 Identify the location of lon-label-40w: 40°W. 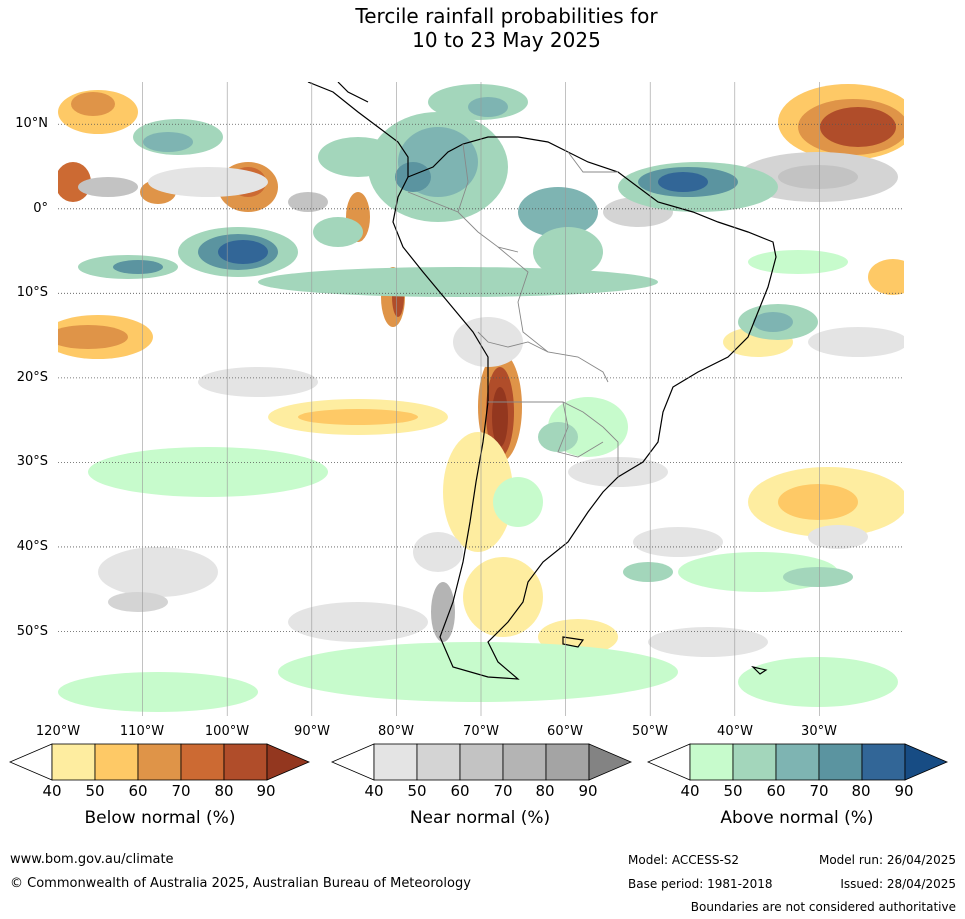
(735, 731).